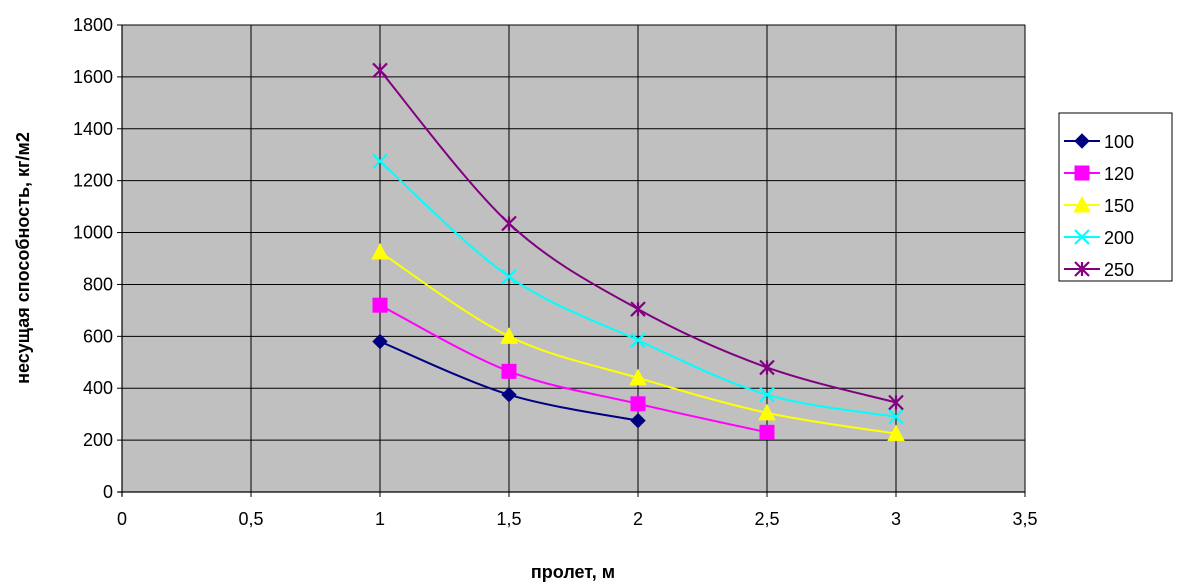 This screenshot has height=586, width=1179. What do you see at coordinates (1024, 519) in the screenshot?
I see `x-tick-label: 3,5` at bounding box center [1024, 519].